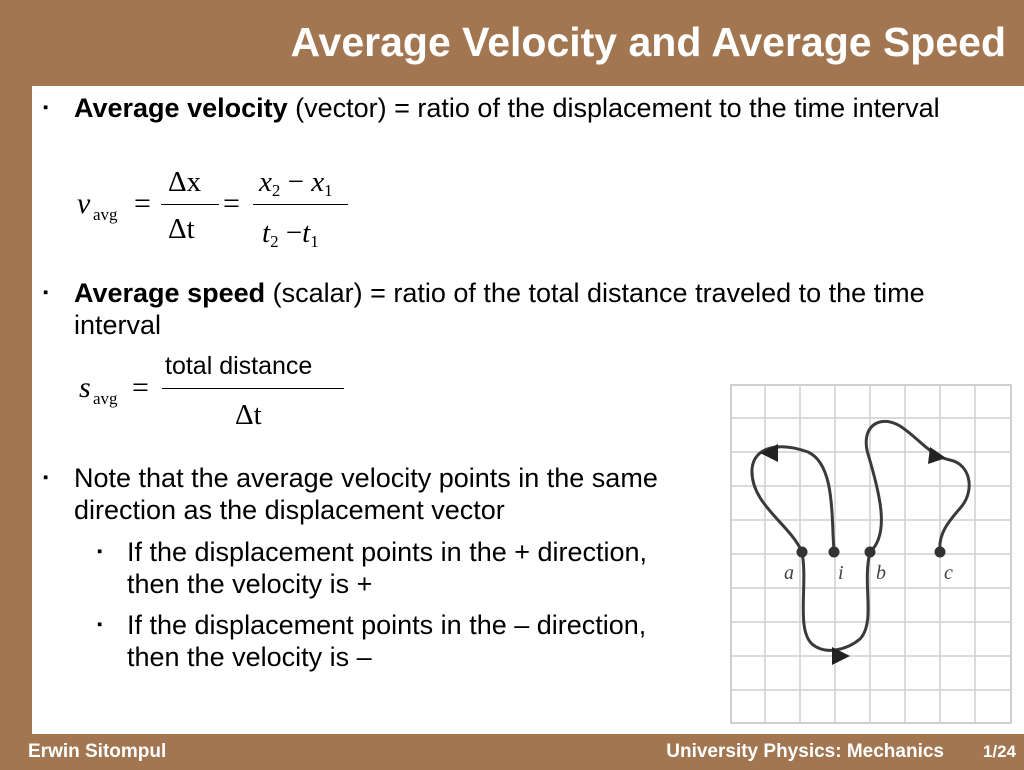 This screenshot has width=1024, height=770. What do you see at coordinates (296, 183) in the screenshot?
I see `numerator-x2-minus-x1: x2 − x1` at bounding box center [296, 183].